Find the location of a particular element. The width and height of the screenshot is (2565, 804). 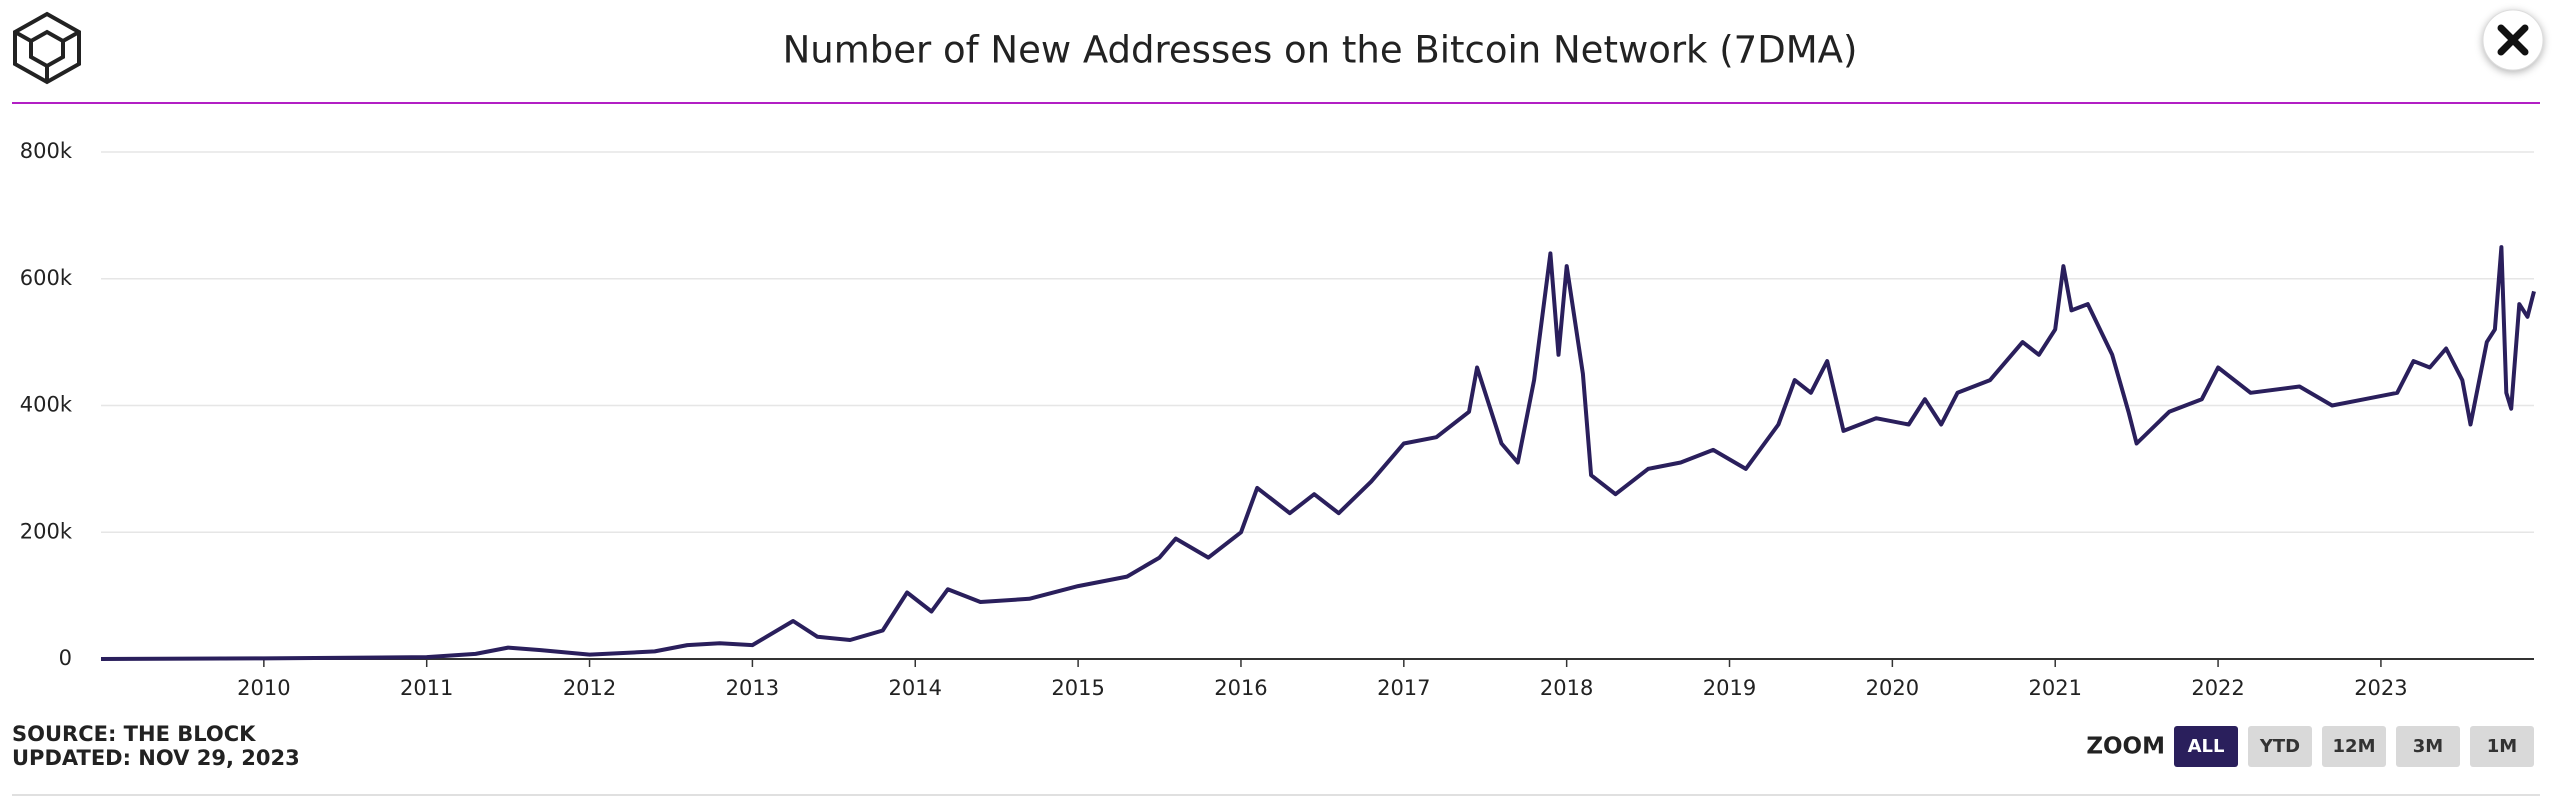

x-tick-label: 2021 is located at coordinates (2054, 688).